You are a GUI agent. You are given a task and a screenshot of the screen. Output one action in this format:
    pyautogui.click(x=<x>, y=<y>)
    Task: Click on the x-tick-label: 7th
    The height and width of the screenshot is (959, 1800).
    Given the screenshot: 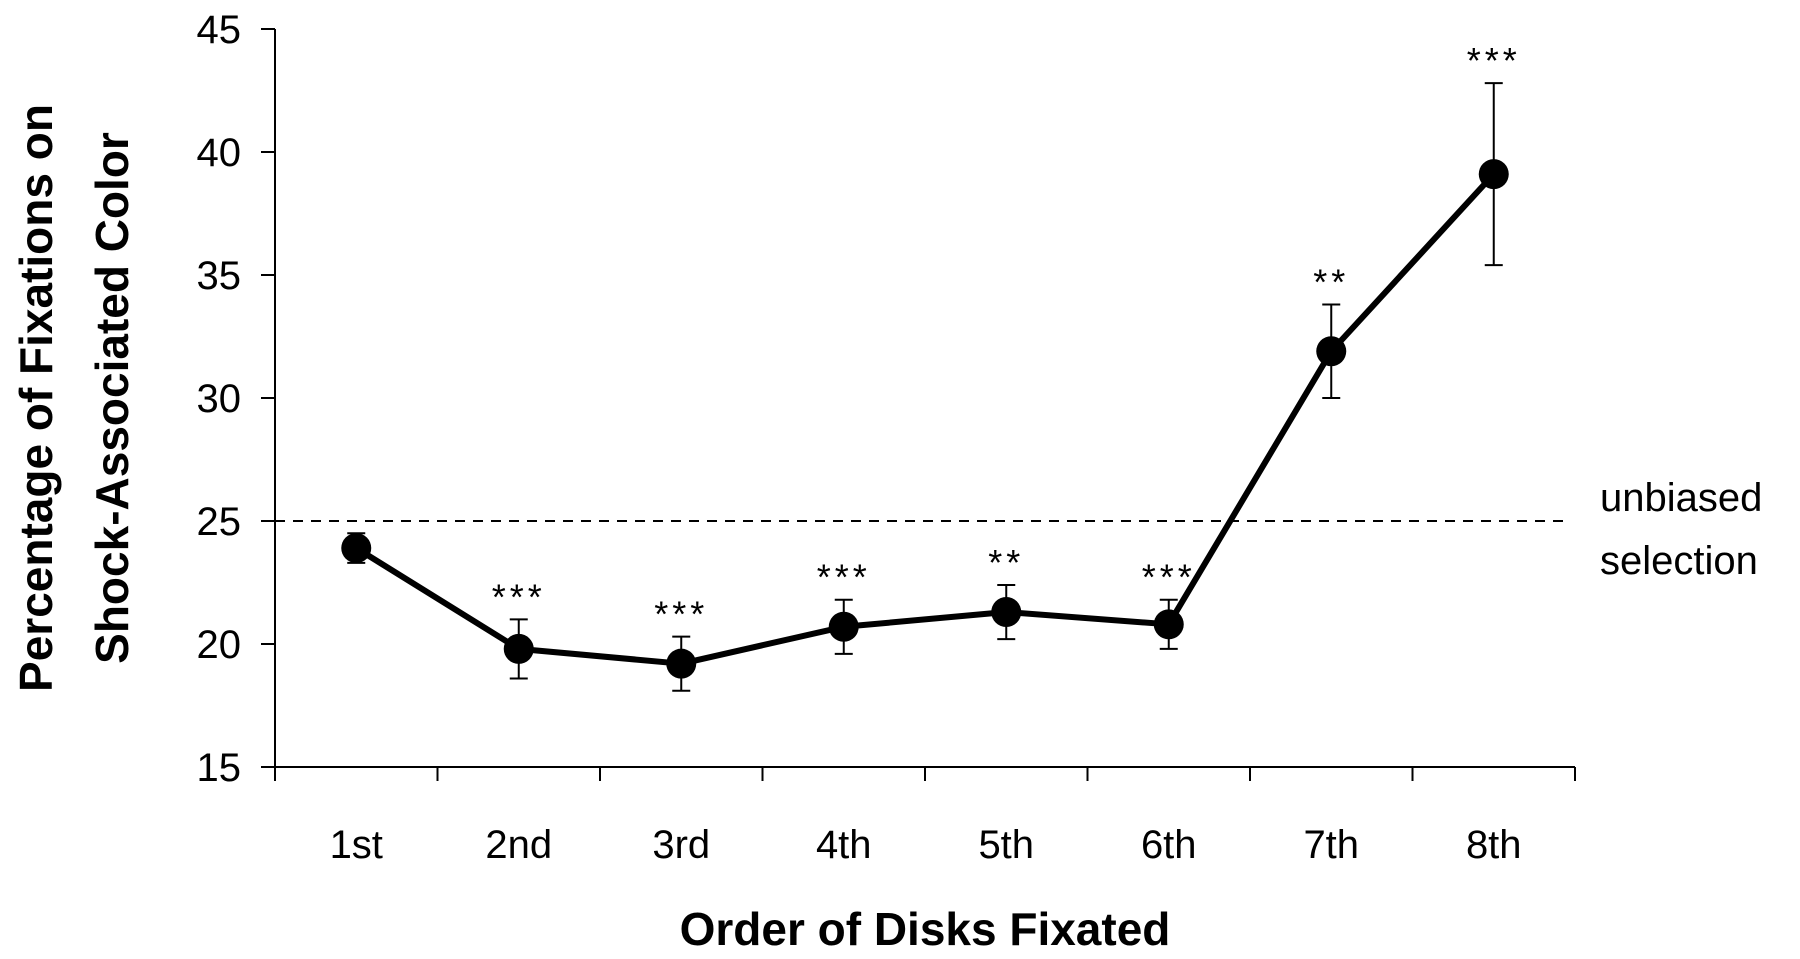 What is the action you would take?
    pyautogui.click(x=1331, y=845)
    